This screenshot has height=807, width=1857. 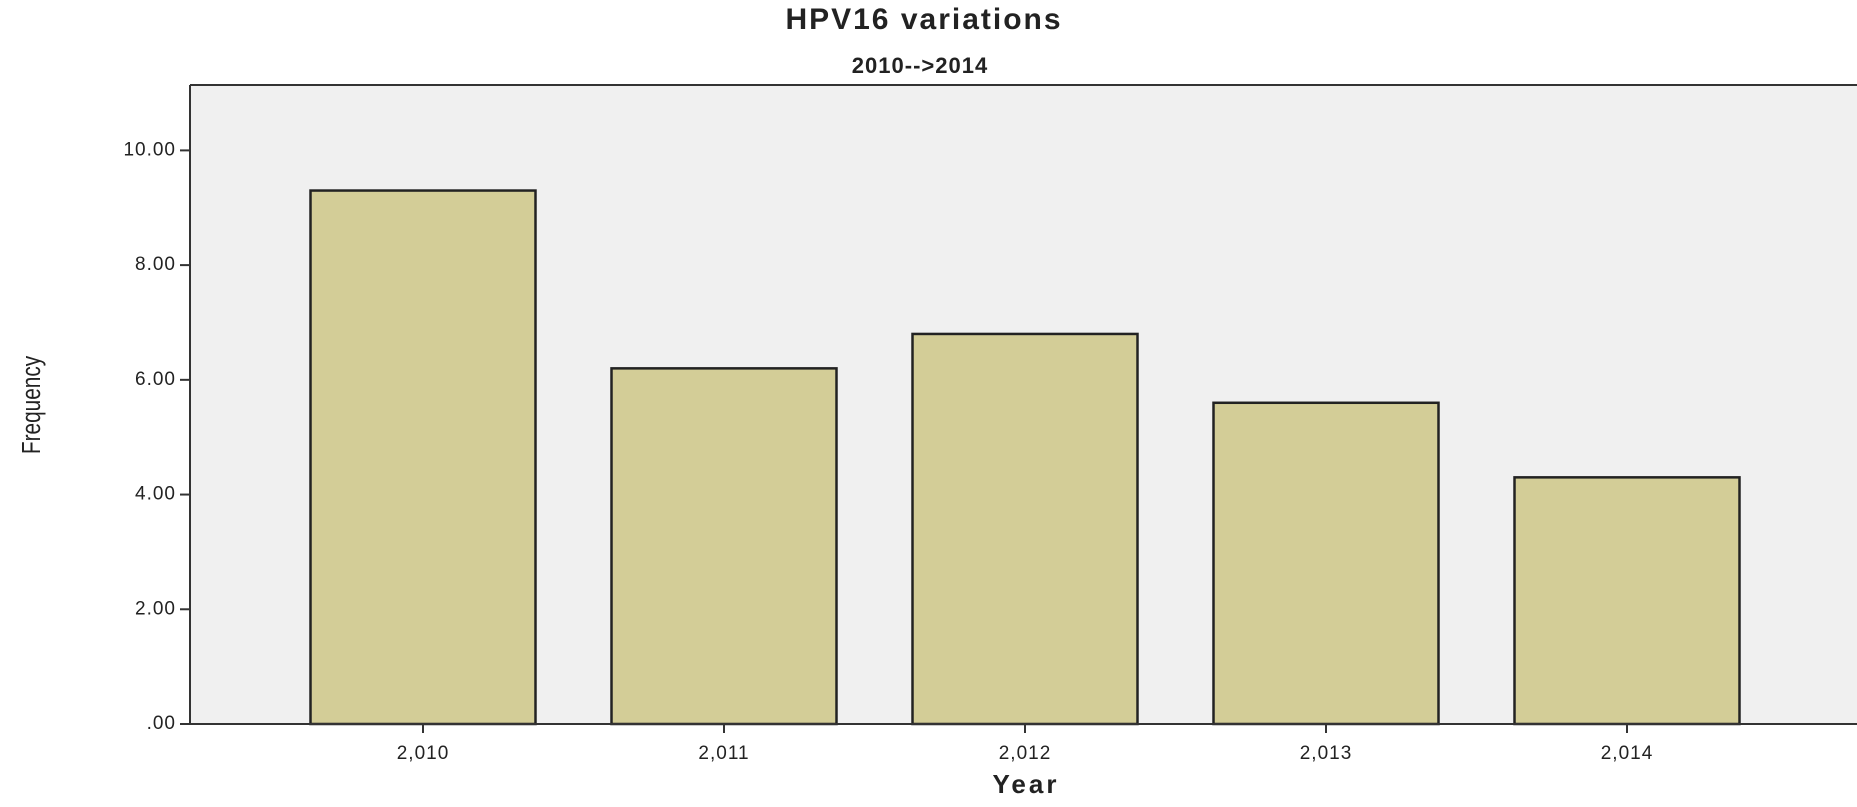 I want to click on x-tick-label: 2,014, so click(x=1627, y=753).